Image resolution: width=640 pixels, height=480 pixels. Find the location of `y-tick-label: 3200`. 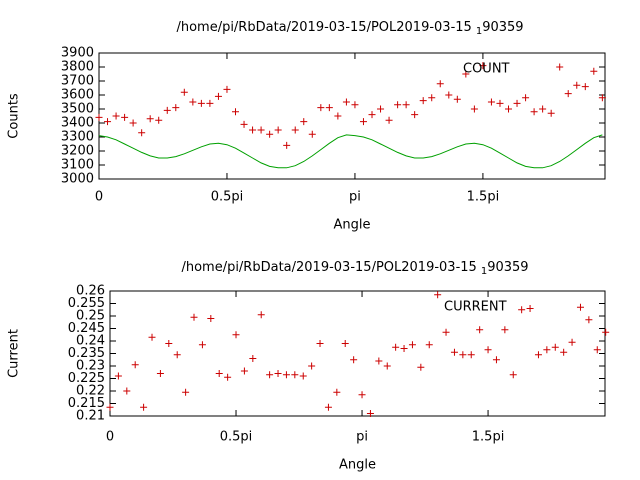

y-tick-label: 3200 is located at coordinates (77, 151).